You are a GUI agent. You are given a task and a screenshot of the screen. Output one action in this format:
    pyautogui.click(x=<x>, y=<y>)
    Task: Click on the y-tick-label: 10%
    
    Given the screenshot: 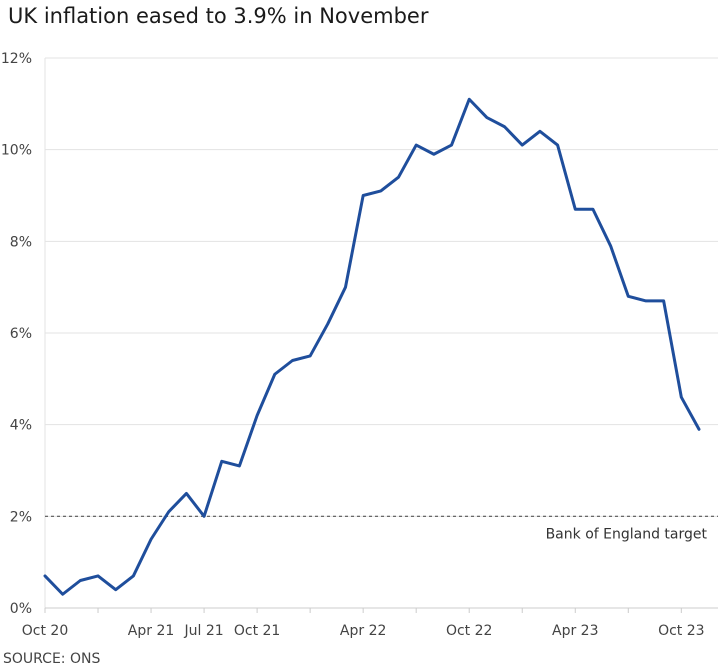 What is the action you would take?
    pyautogui.click(x=16, y=151)
    